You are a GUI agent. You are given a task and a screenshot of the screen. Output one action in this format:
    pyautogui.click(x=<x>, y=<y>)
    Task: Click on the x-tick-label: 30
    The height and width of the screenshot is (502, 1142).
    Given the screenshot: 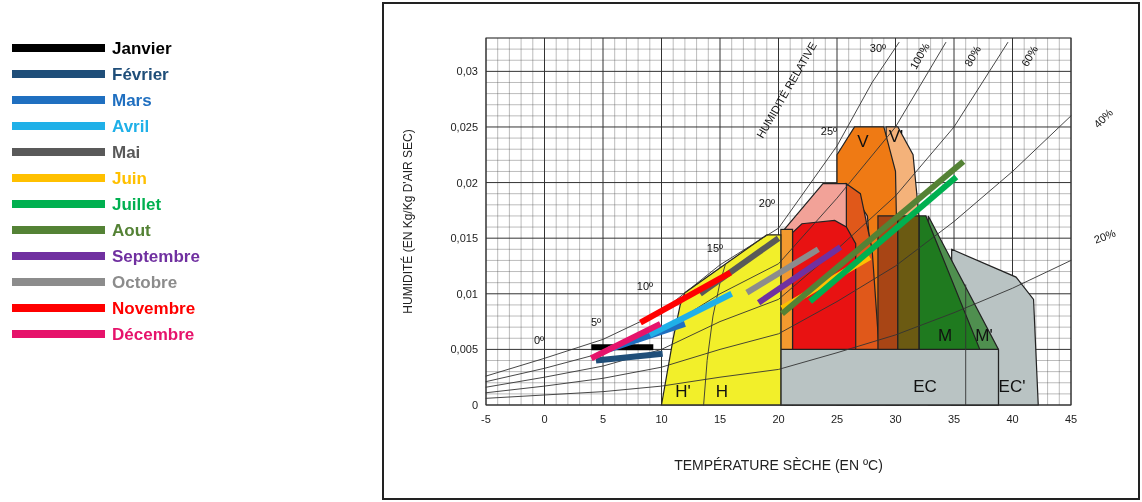 What is the action you would take?
    pyautogui.click(x=895, y=419)
    